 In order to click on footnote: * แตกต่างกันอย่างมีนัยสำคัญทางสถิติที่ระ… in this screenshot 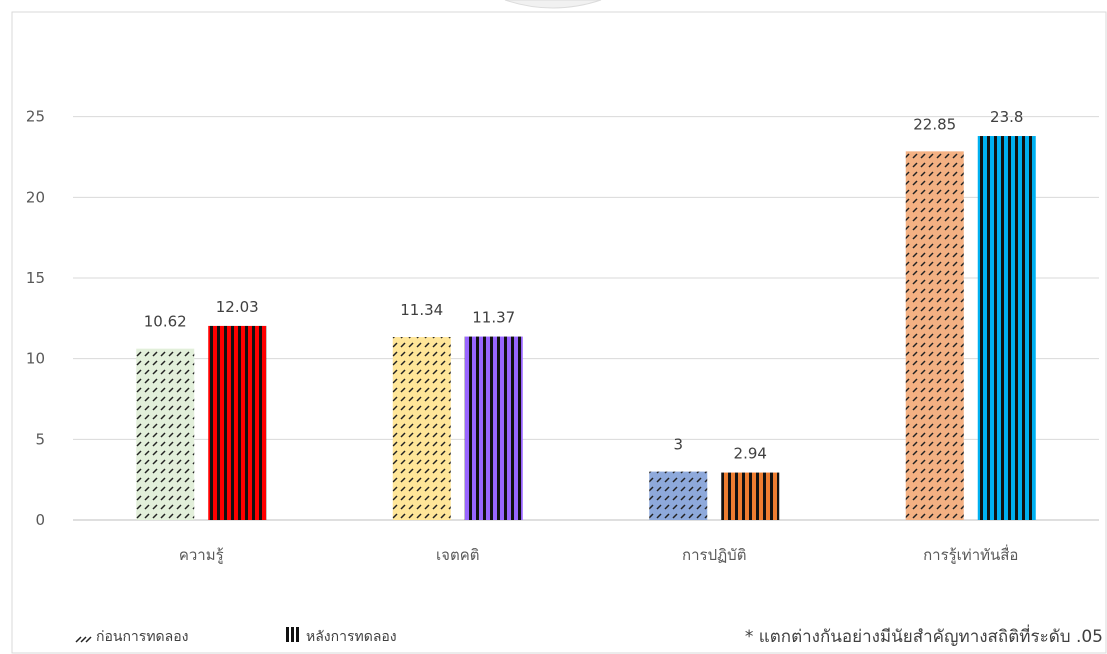, I will do `click(924, 635)`.